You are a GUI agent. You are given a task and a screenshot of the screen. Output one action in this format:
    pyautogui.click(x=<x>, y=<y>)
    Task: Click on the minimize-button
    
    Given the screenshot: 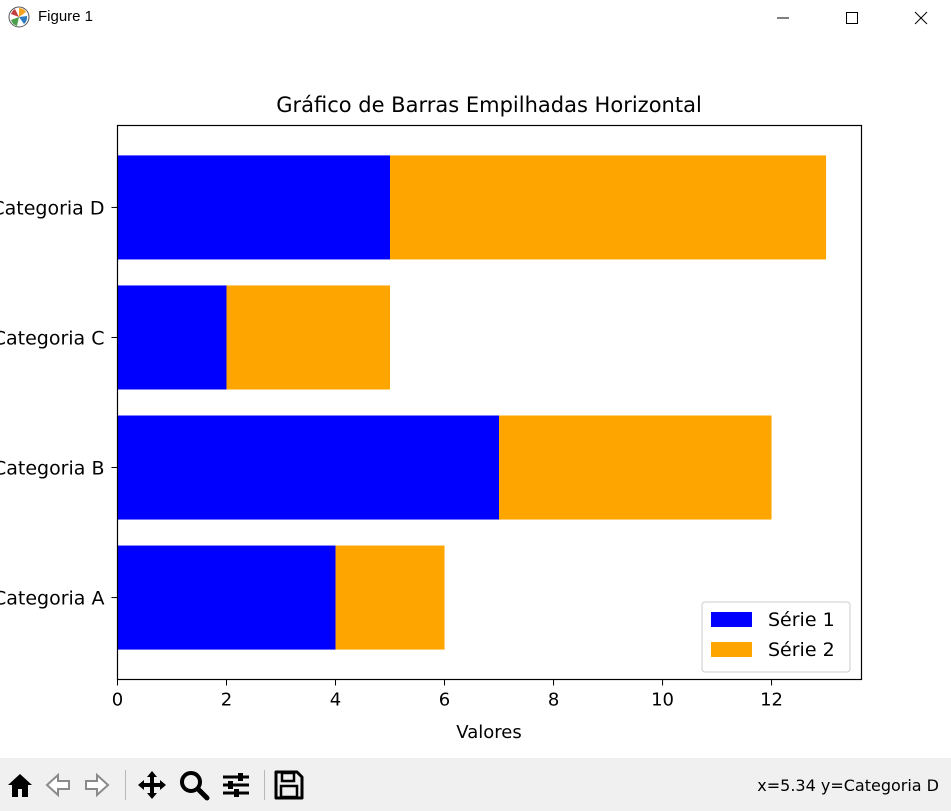 What is the action you would take?
    pyautogui.click(x=783, y=18)
    